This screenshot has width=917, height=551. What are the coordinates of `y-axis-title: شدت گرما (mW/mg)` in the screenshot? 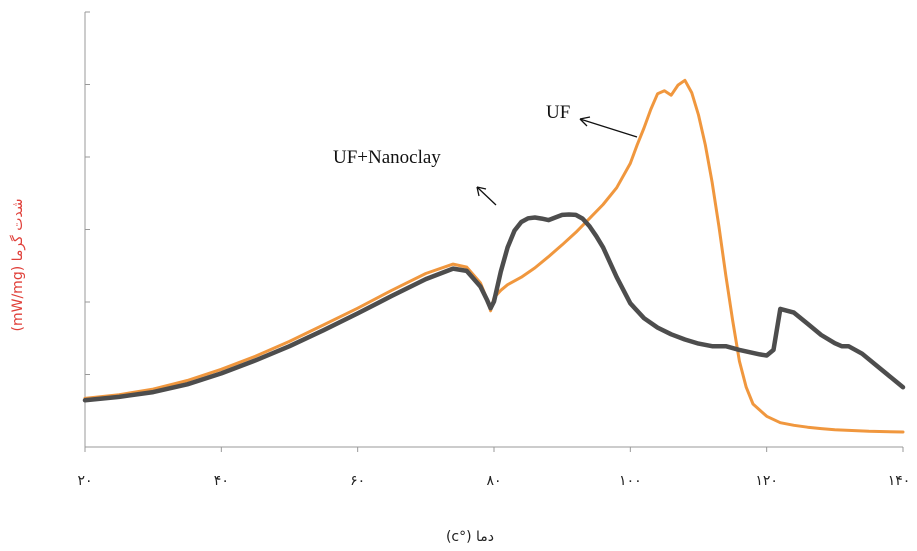 It's located at (17, 265).